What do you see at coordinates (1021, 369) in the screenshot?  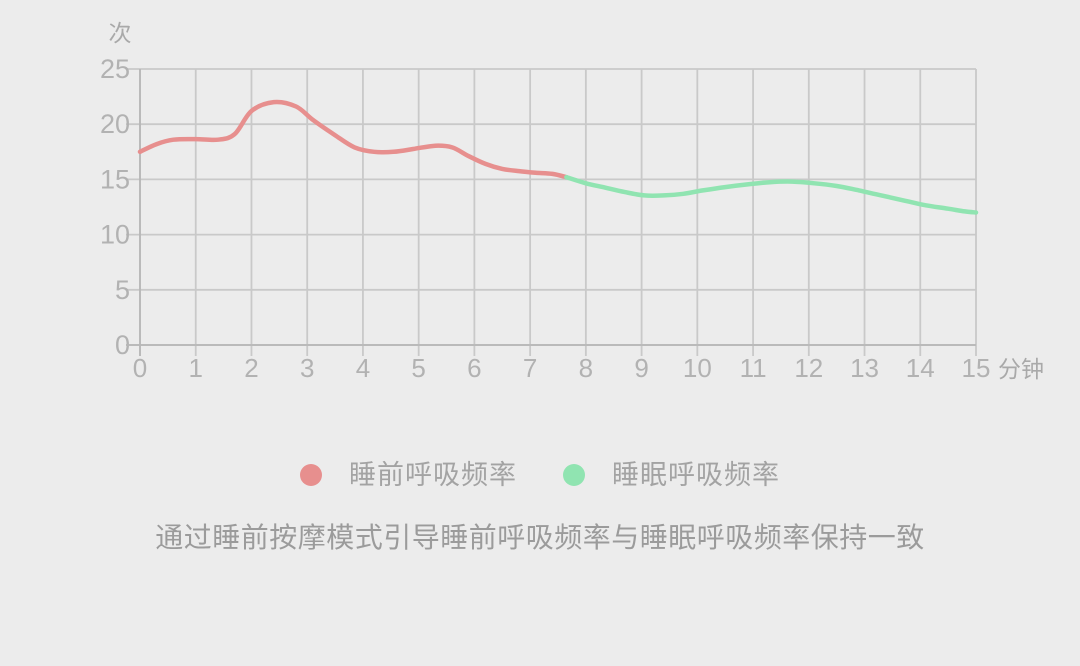 I see `x-axis-unit-label: 分钟` at bounding box center [1021, 369].